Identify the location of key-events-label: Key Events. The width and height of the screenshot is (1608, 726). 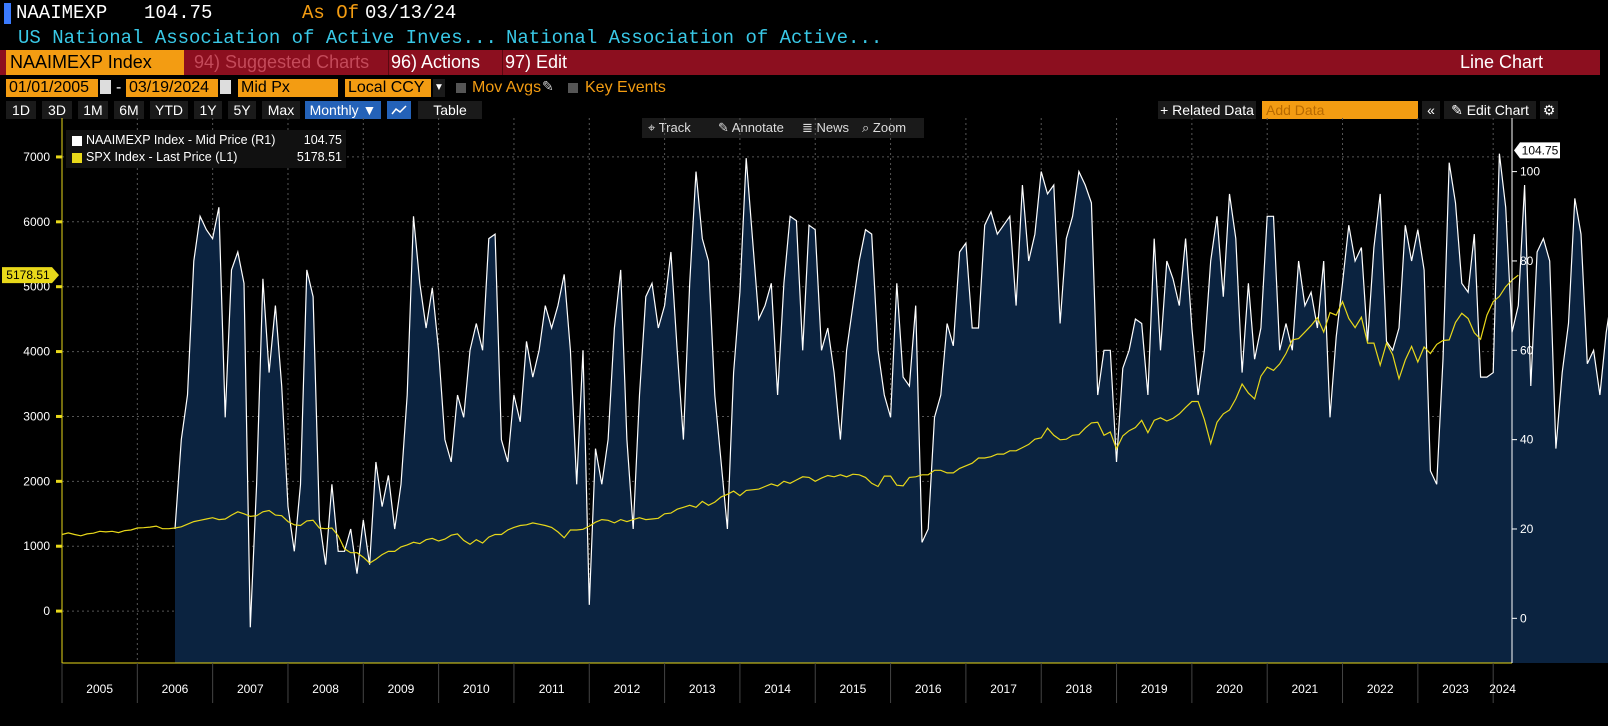
(625, 87).